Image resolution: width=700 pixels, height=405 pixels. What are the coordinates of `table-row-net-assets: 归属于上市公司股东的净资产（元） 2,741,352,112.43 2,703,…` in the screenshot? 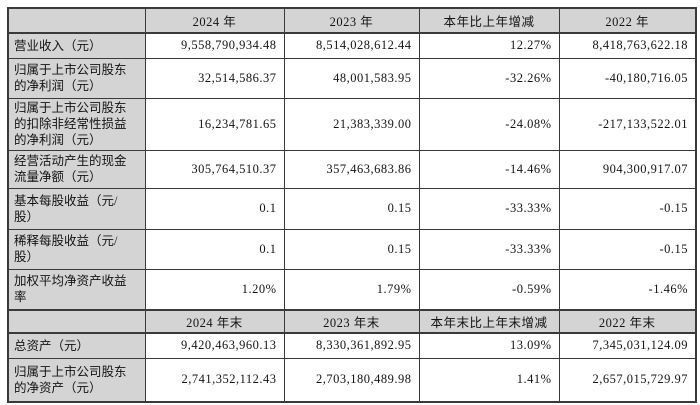 It's located at (352, 380).